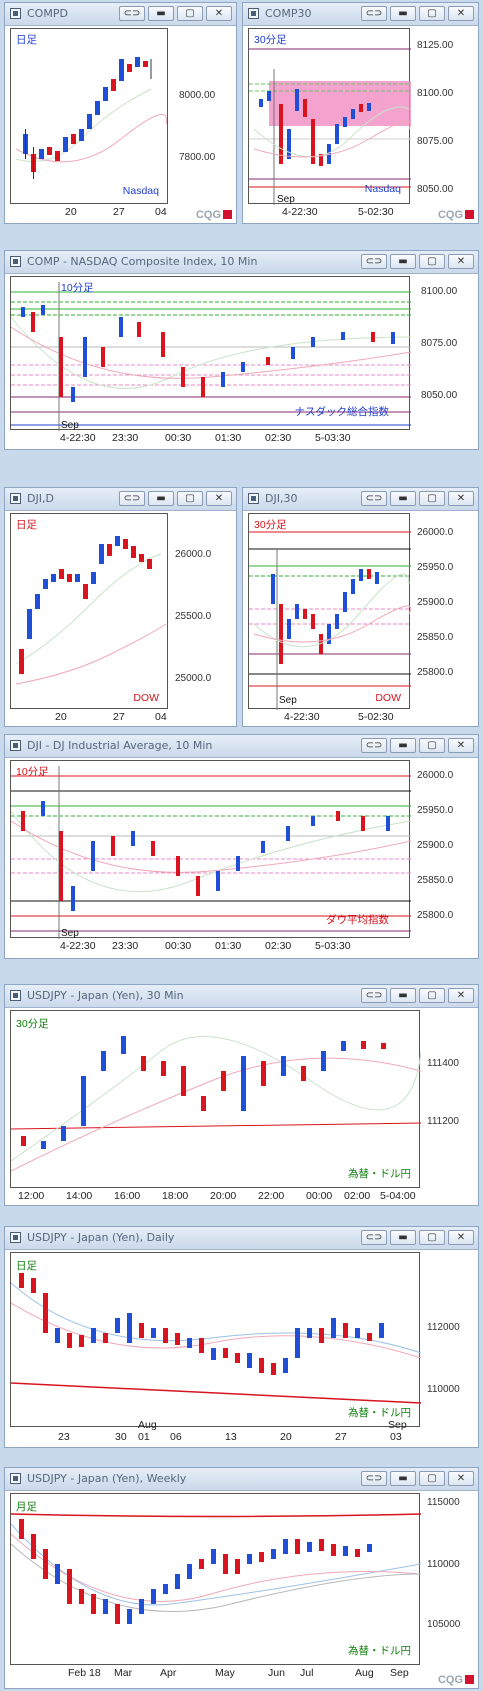 Image resolution: width=483 pixels, height=1691 pixels. I want to click on title-bar: DJI,D ⊂⊃ ▬ ▢ ✕, so click(120, 499).